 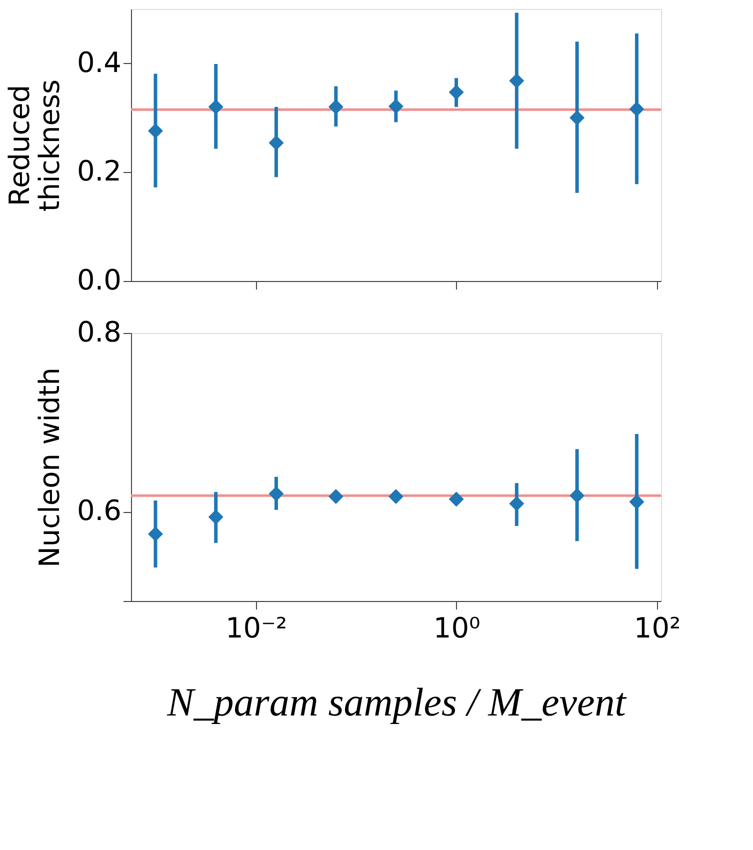 I want to click on x-tick-label: 10⁰, so click(x=456, y=628).